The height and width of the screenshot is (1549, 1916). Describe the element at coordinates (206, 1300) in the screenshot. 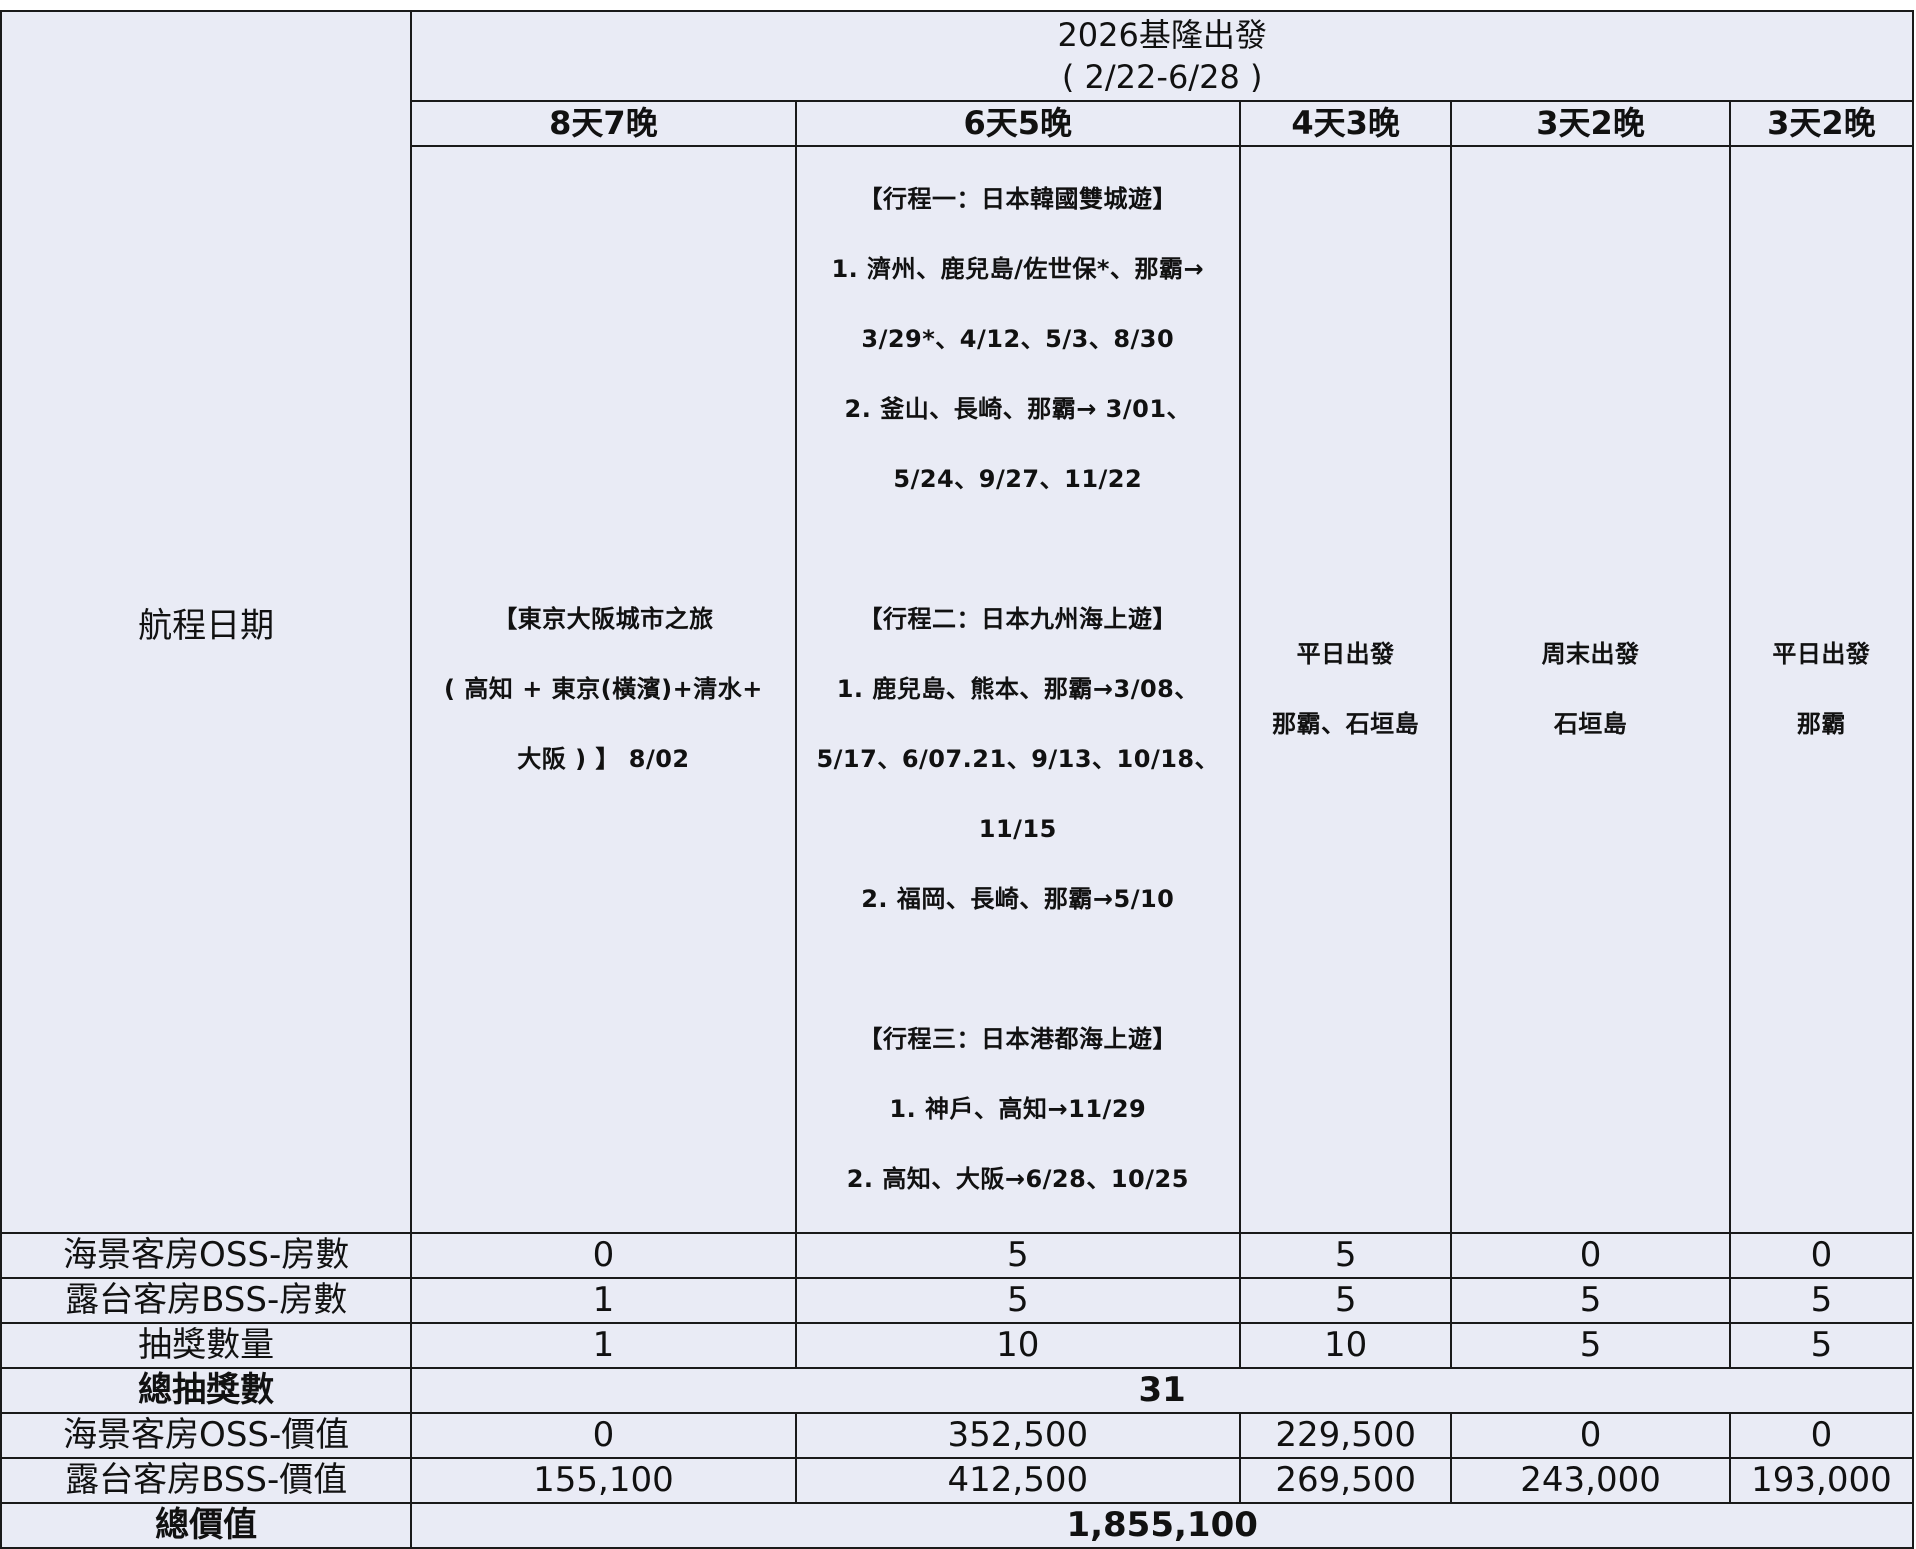

I see `row-label: 露台客房BSS-房數` at that location.